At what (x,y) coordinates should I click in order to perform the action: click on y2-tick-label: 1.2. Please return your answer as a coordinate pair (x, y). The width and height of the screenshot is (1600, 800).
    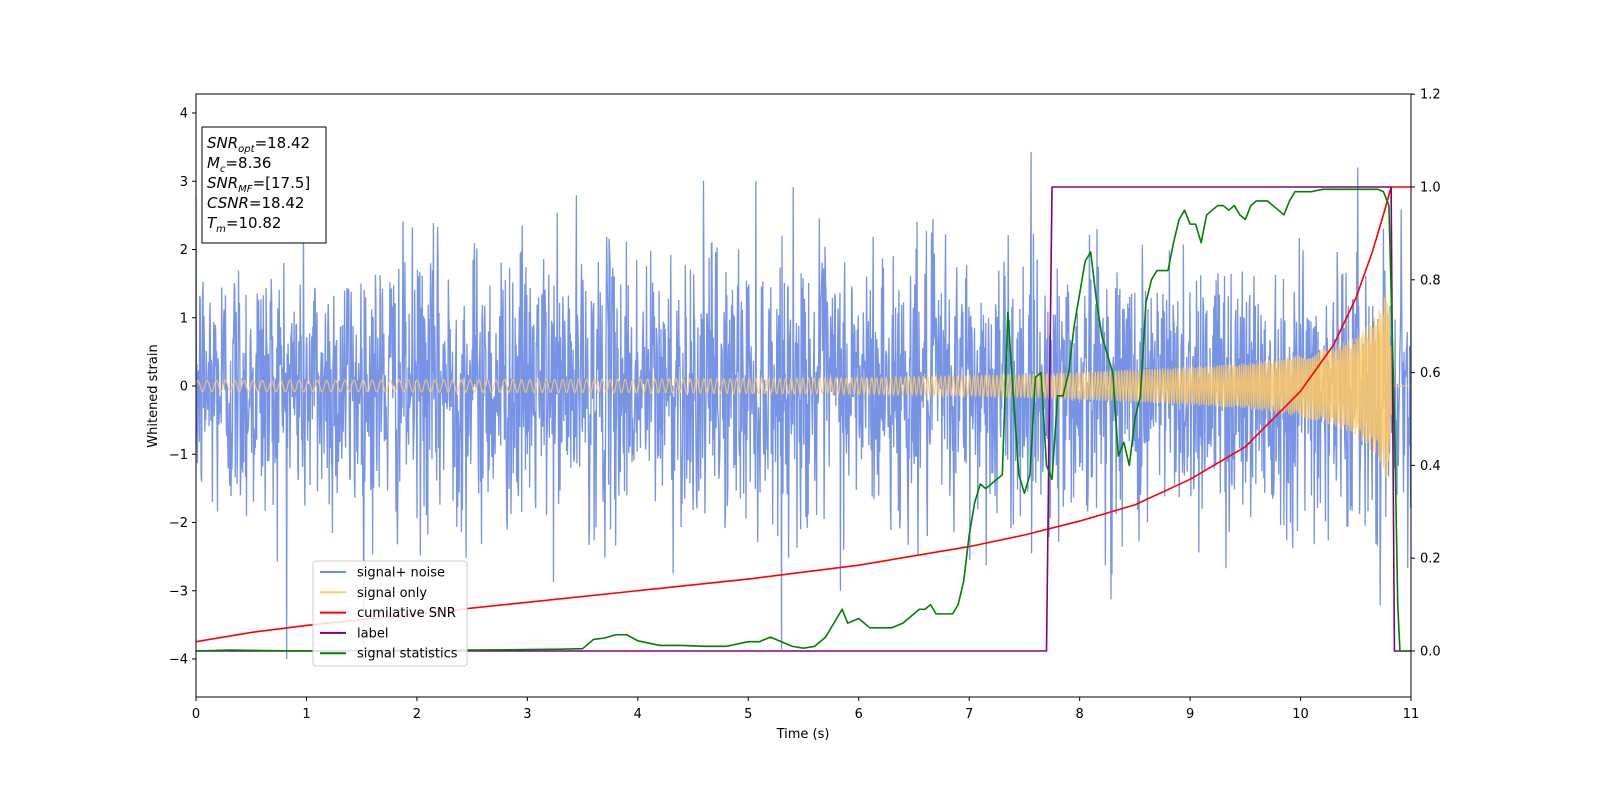
    Looking at the image, I should click on (1430, 95).